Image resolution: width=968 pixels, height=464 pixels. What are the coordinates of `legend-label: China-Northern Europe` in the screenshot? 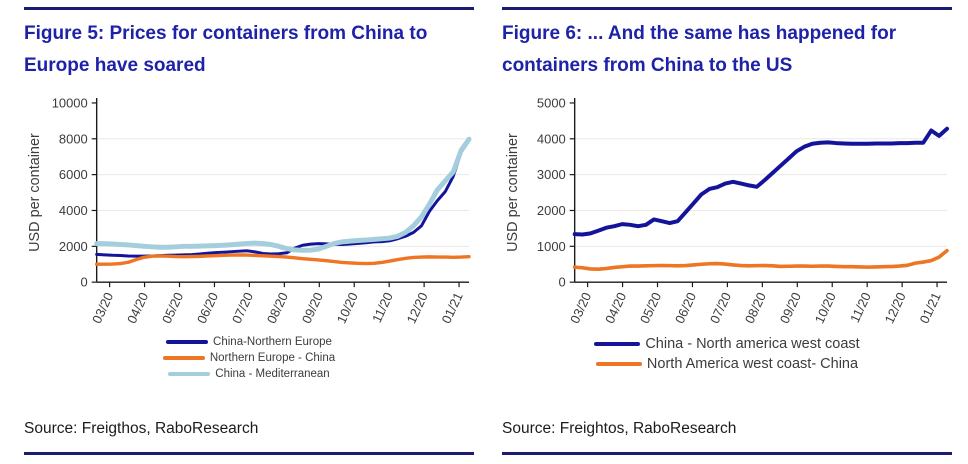 It's located at (272, 341).